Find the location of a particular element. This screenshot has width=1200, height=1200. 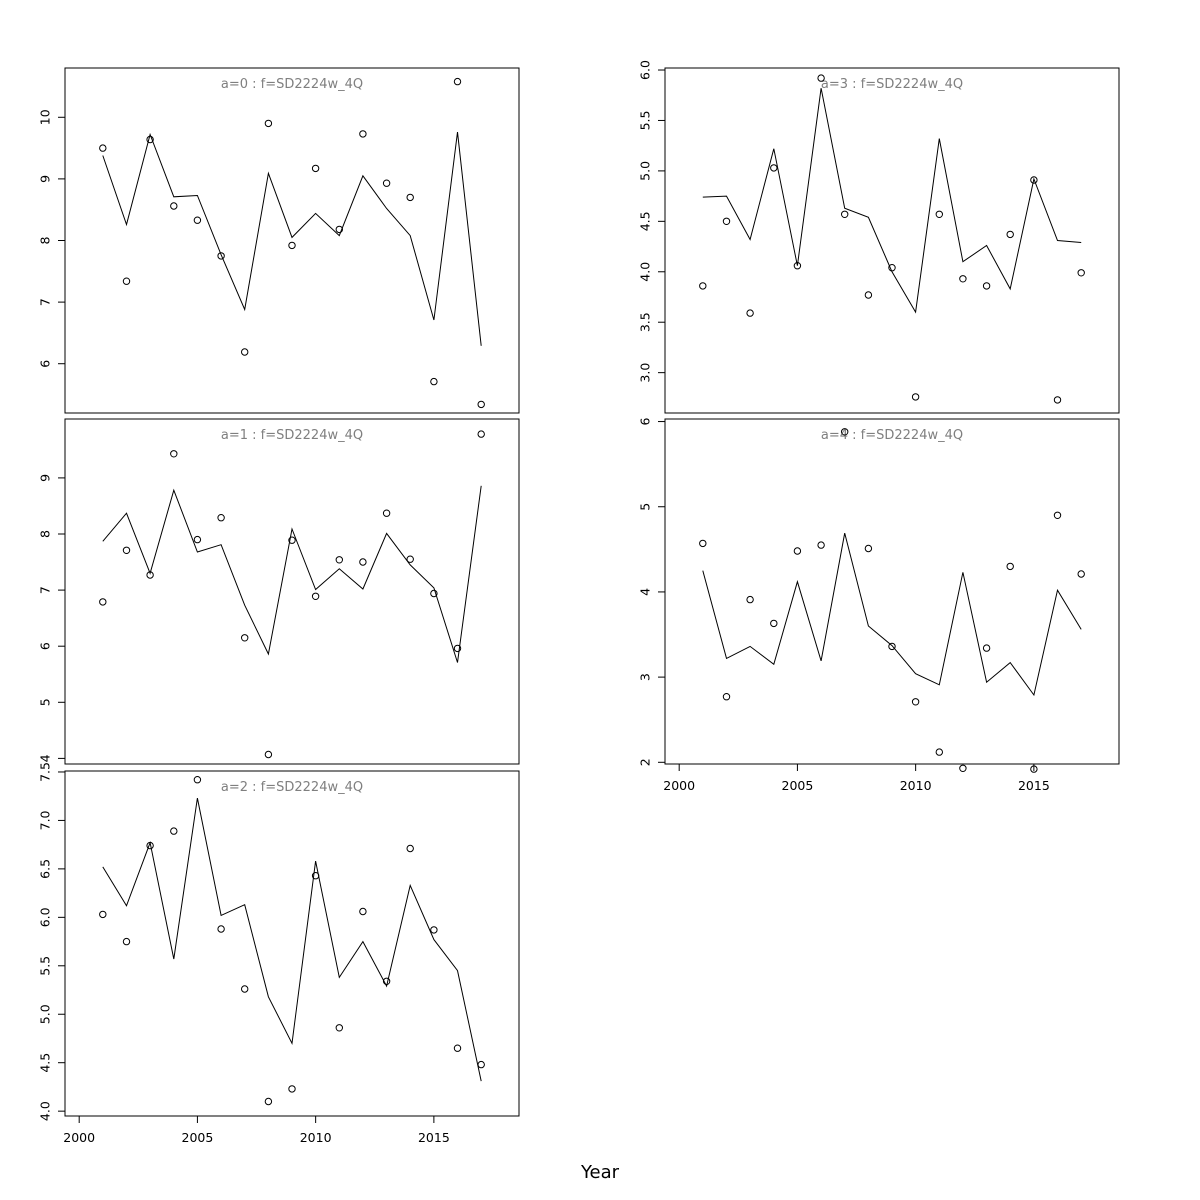

y-tick-label: 5.0 is located at coordinates (645, 171).